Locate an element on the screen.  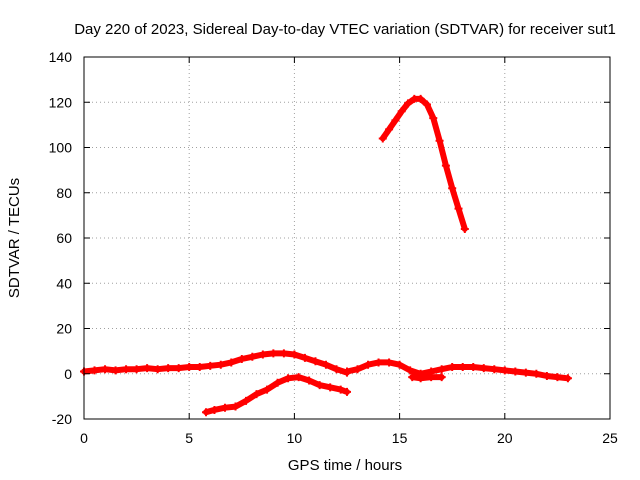
y-tick-label: 80 is located at coordinates (64, 193).